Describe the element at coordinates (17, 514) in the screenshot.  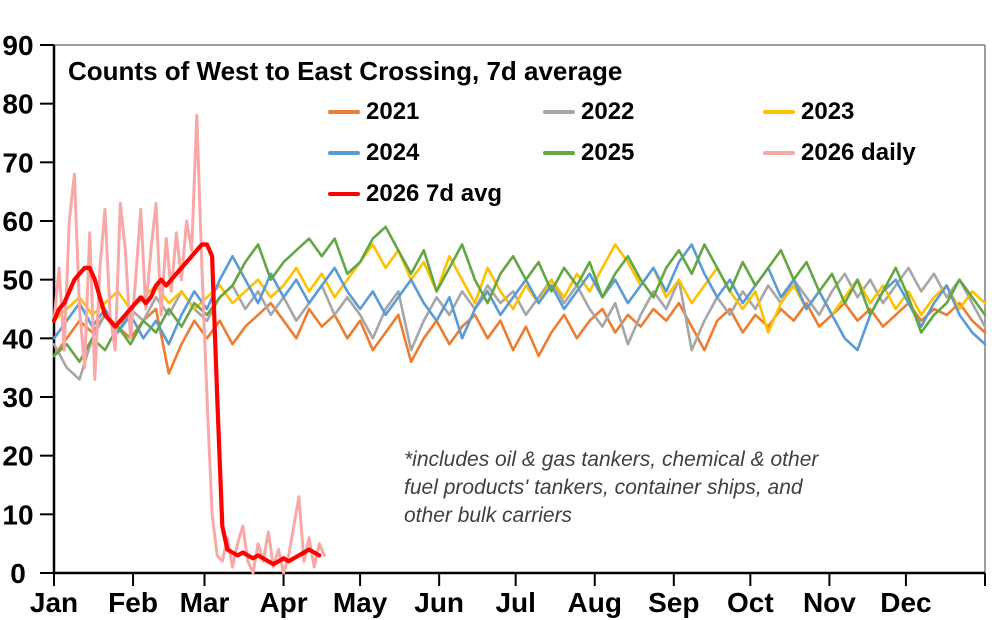
I see `y-axis-tick-label: 10` at that location.